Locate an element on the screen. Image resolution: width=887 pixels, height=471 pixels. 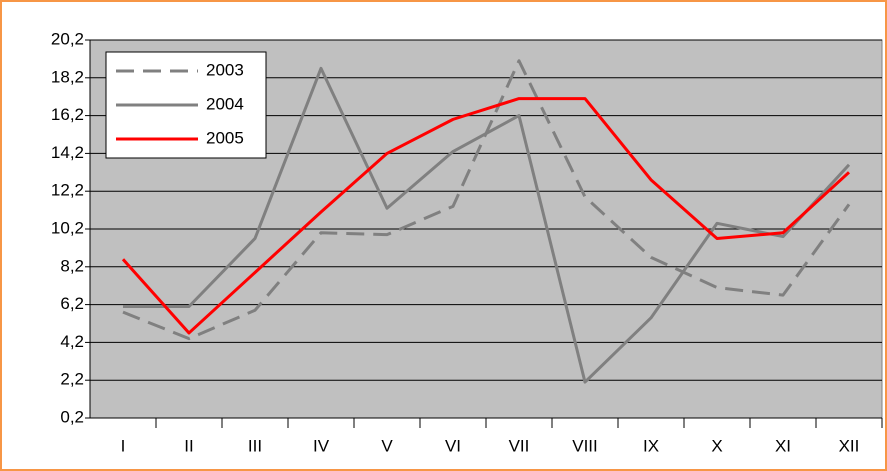
legend-label: 2004 is located at coordinates (225, 103).